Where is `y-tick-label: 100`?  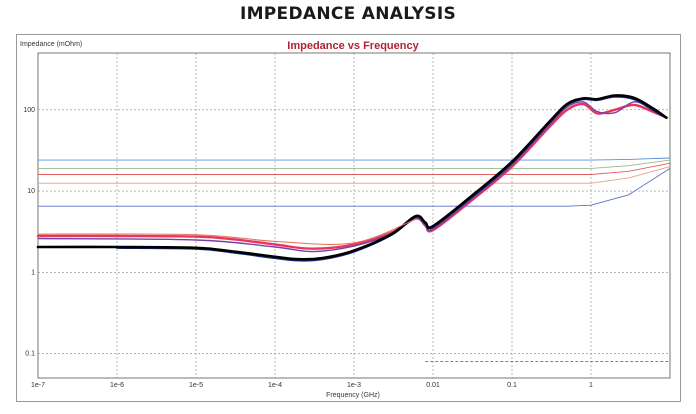
y-tick-label: 100 is located at coordinates (29, 110).